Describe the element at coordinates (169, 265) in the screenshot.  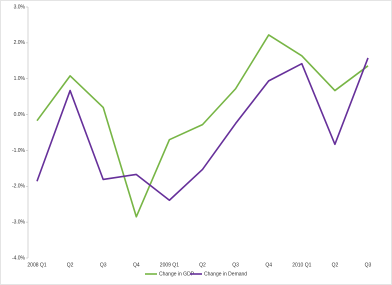
I see `x-tick-label: 2009 Q1` at that location.